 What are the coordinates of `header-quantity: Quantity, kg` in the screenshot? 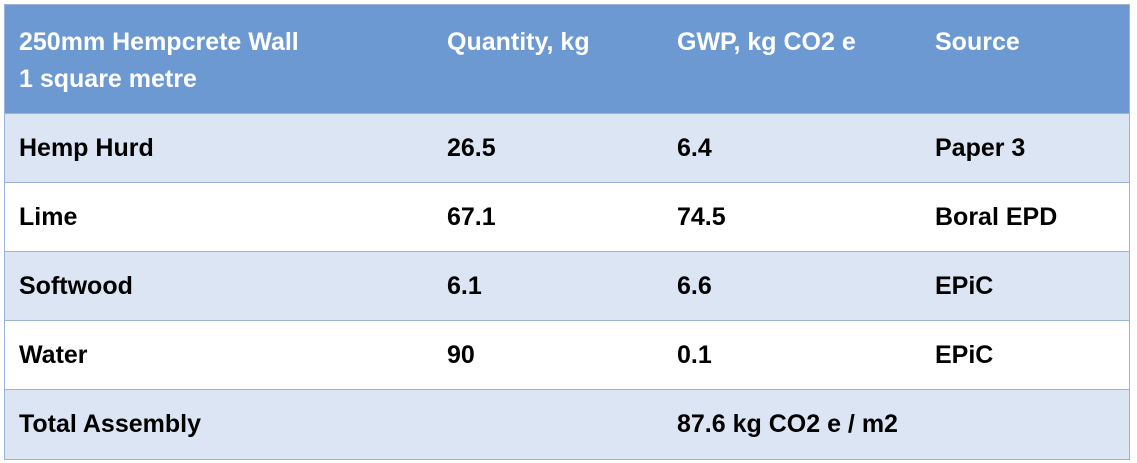 It's located at (518, 42).